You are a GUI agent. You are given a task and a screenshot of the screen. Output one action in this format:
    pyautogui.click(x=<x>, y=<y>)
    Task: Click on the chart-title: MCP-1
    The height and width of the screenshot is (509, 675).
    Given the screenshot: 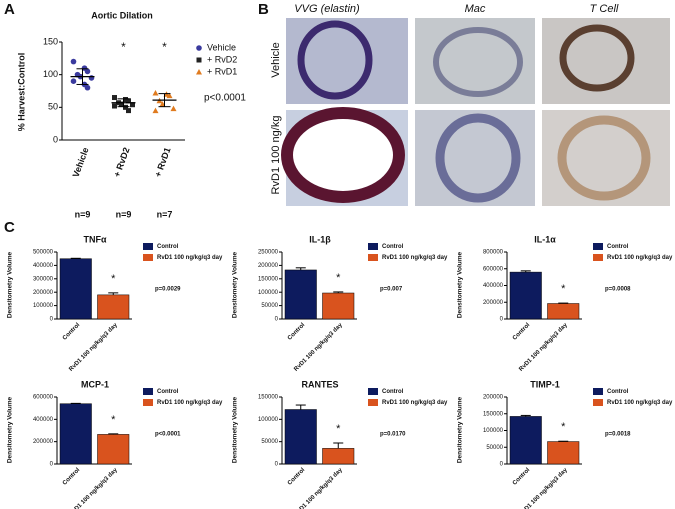 What is the action you would take?
    pyautogui.click(x=95, y=384)
    